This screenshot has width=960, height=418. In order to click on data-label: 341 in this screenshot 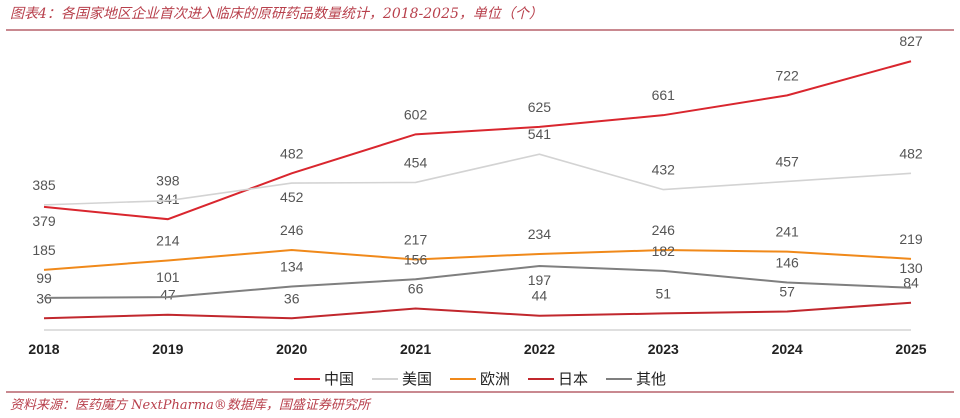, I will do `click(168, 199)`.